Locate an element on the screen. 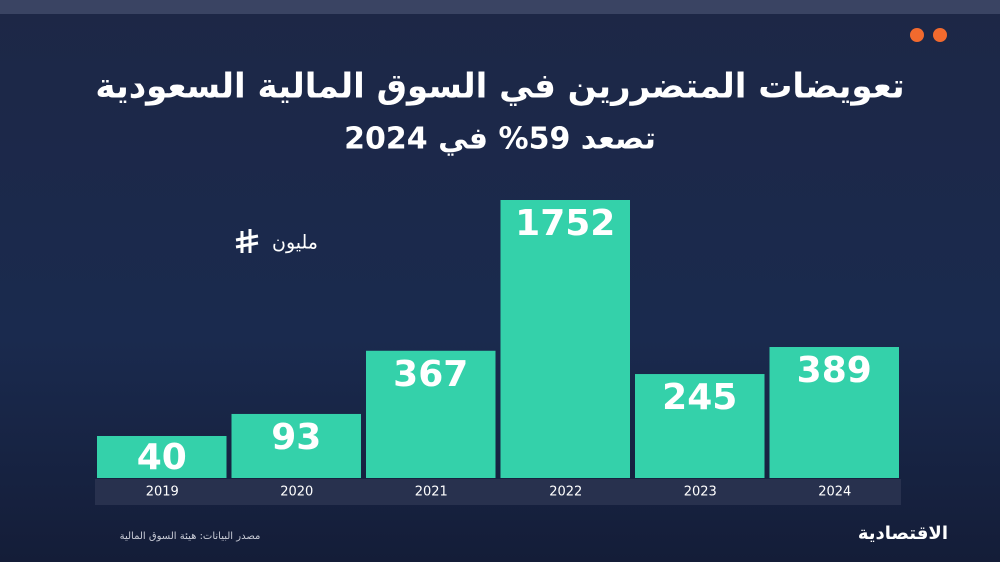  x-tick-label: 2023 is located at coordinates (700, 492).